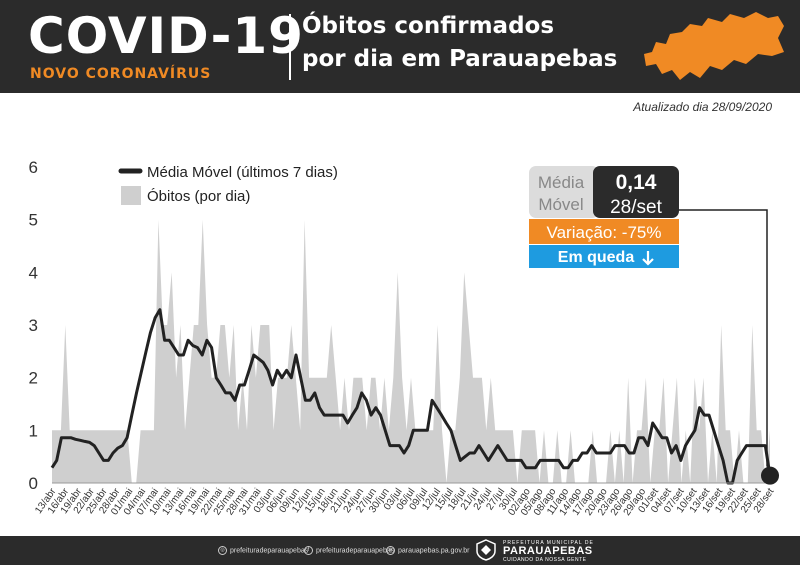  Describe the element at coordinates (131, 195) in the screenshot. I see `legend-area-swatch` at that location.